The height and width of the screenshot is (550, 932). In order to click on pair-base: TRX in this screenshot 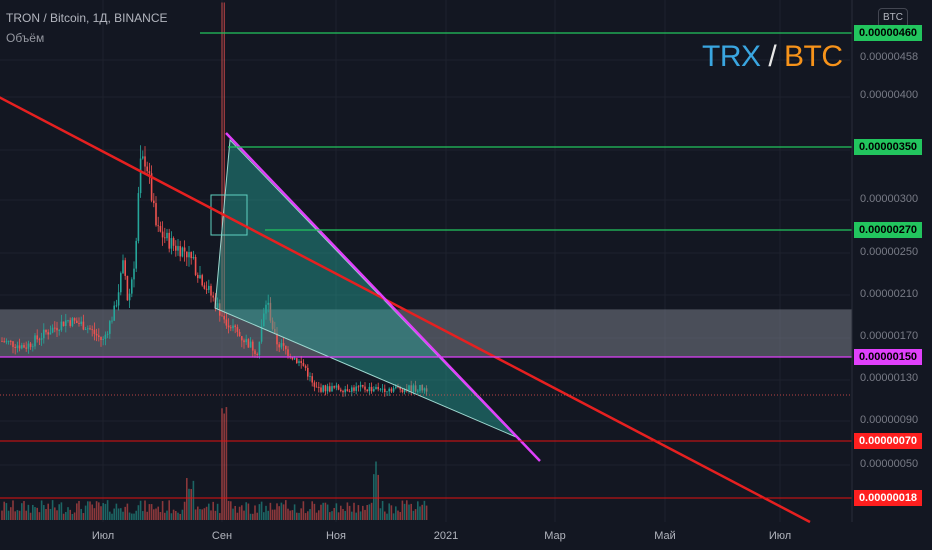, I will do `click(731, 56)`.